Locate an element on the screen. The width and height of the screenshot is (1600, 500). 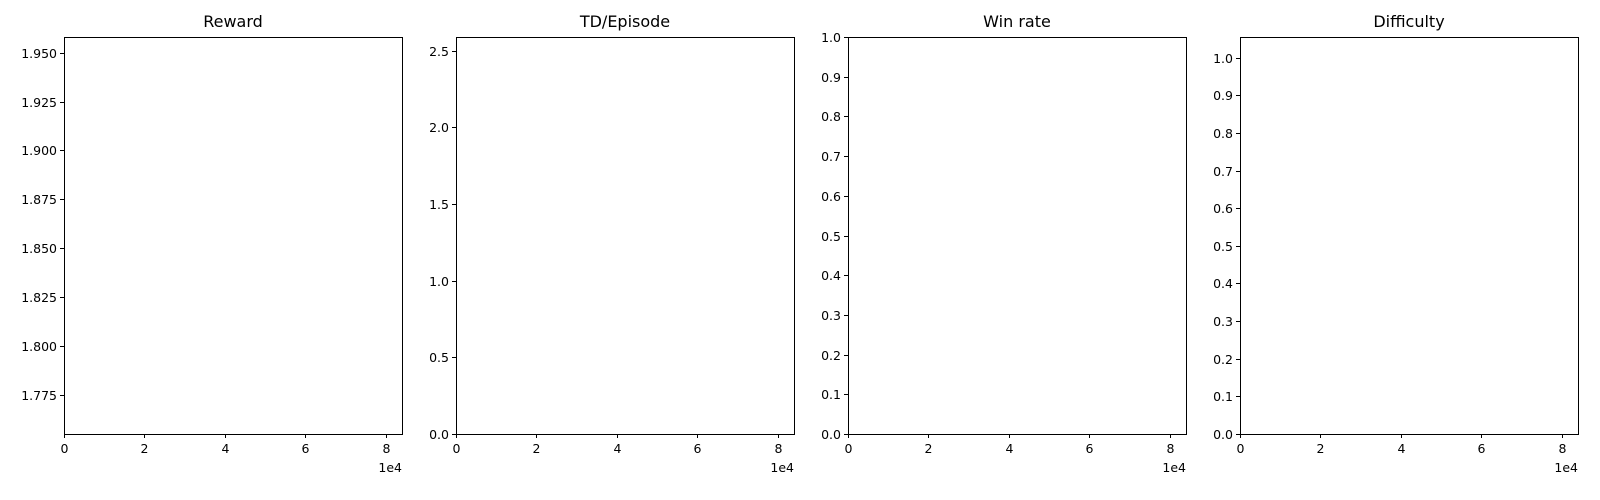
chart-title: Reward is located at coordinates (233, 21).